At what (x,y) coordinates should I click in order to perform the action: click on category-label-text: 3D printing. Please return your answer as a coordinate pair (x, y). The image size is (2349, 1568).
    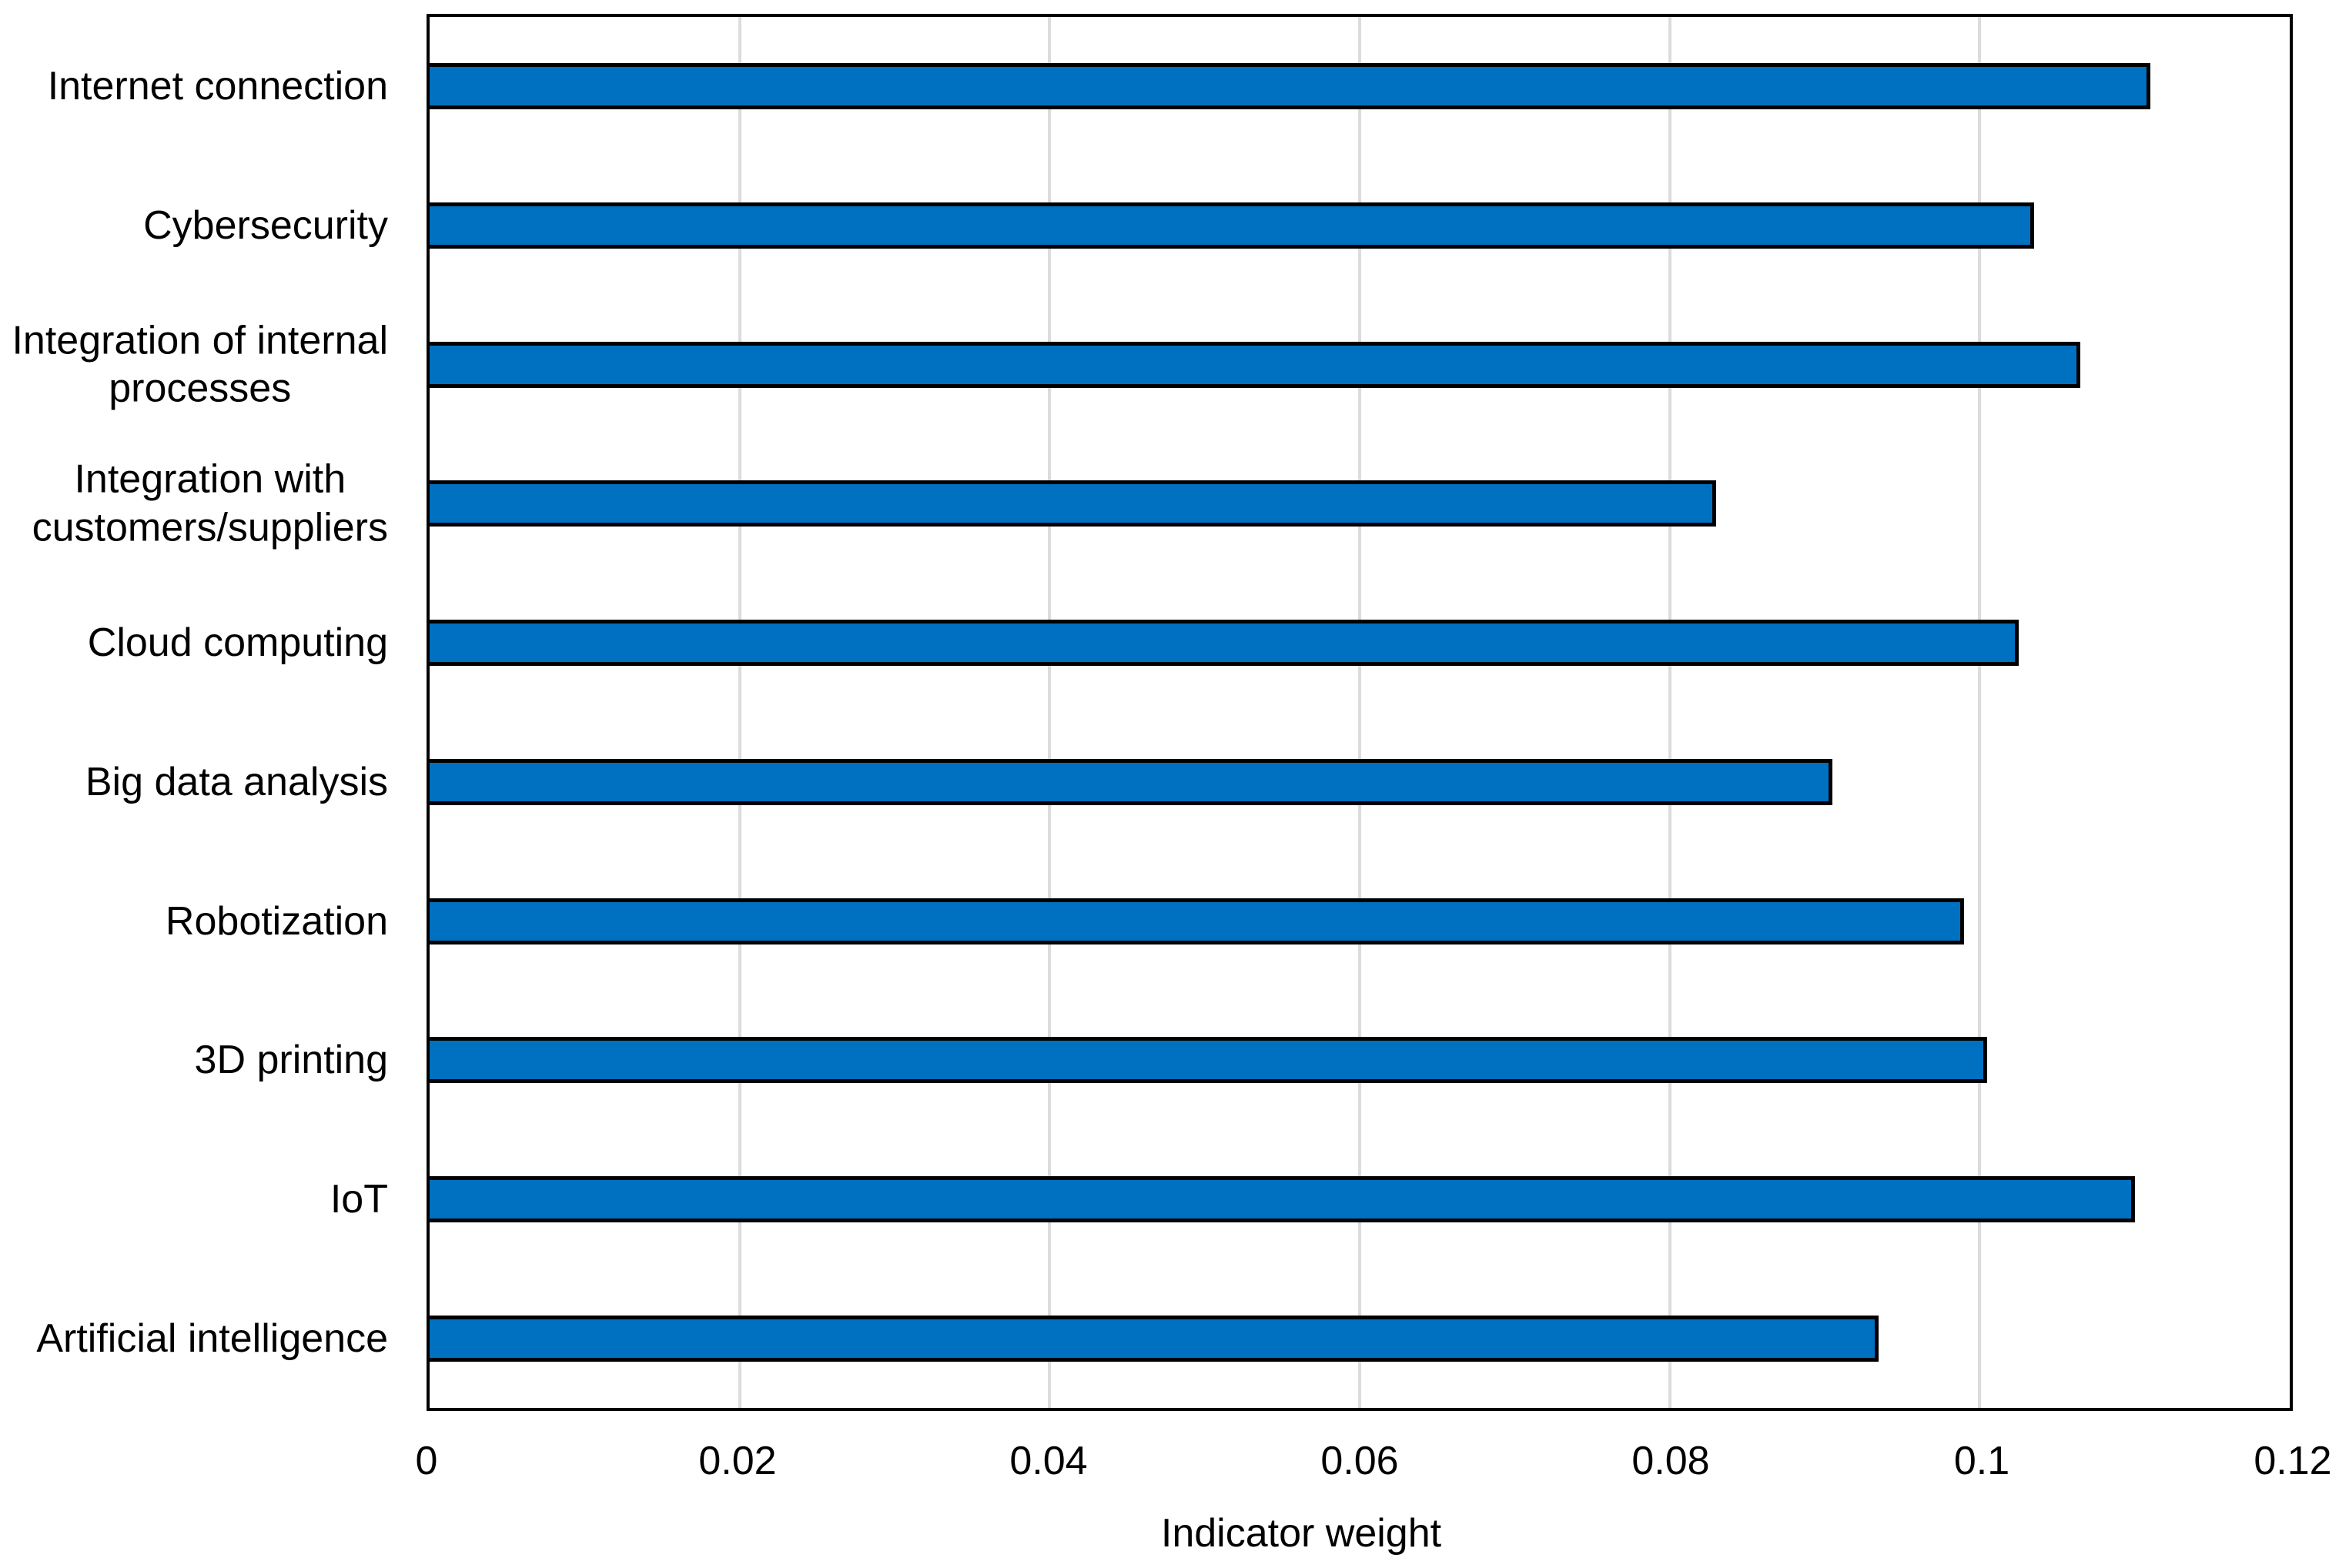
    Looking at the image, I should click on (291, 1060).